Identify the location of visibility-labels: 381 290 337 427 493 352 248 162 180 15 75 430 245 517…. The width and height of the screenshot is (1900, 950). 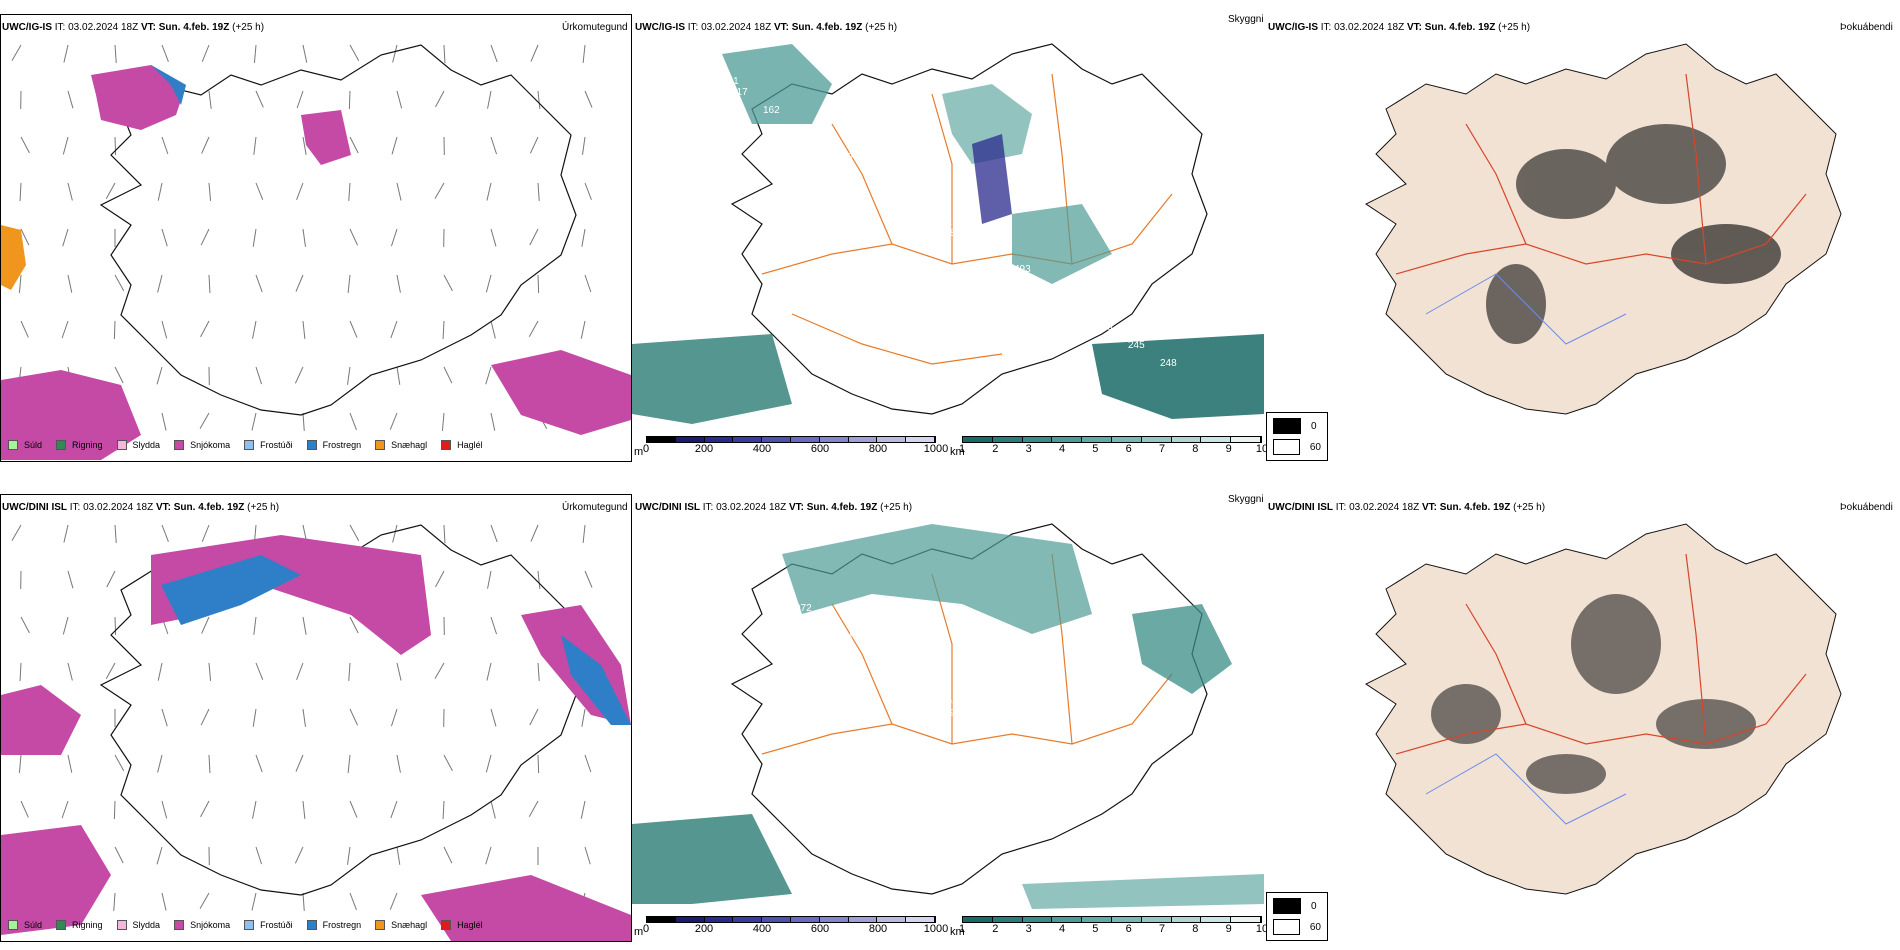
(949, 222).